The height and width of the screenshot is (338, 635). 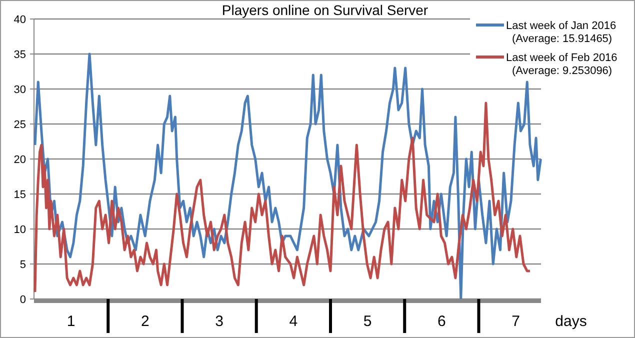 What do you see at coordinates (20, 194) in the screenshot?
I see `y-tick-label: 15` at bounding box center [20, 194].